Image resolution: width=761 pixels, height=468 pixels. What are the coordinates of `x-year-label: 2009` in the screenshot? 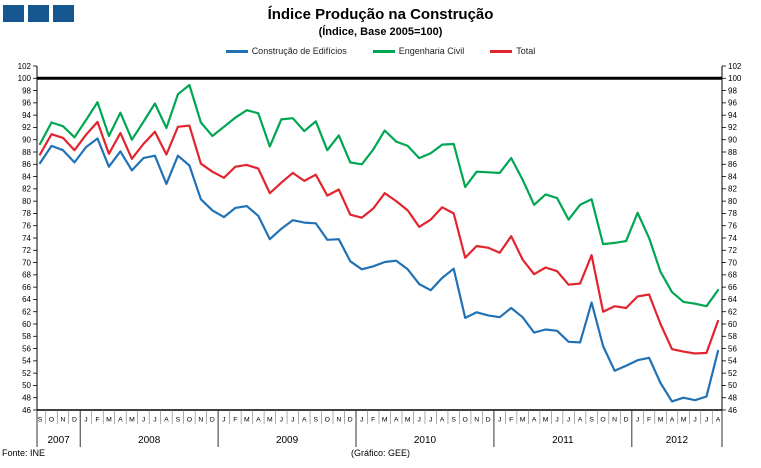 It's located at (287, 440).